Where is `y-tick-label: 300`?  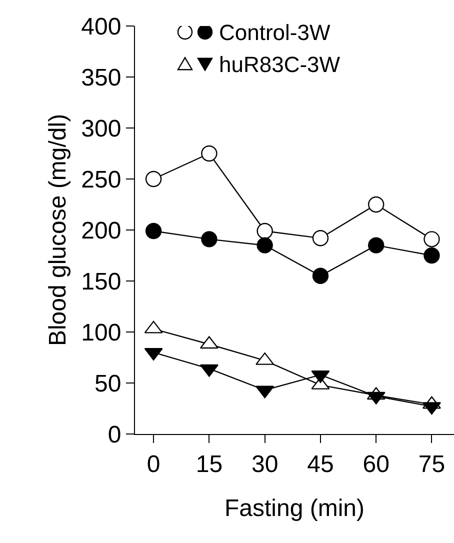
y-tick-label: 300 is located at coordinates (101, 128).